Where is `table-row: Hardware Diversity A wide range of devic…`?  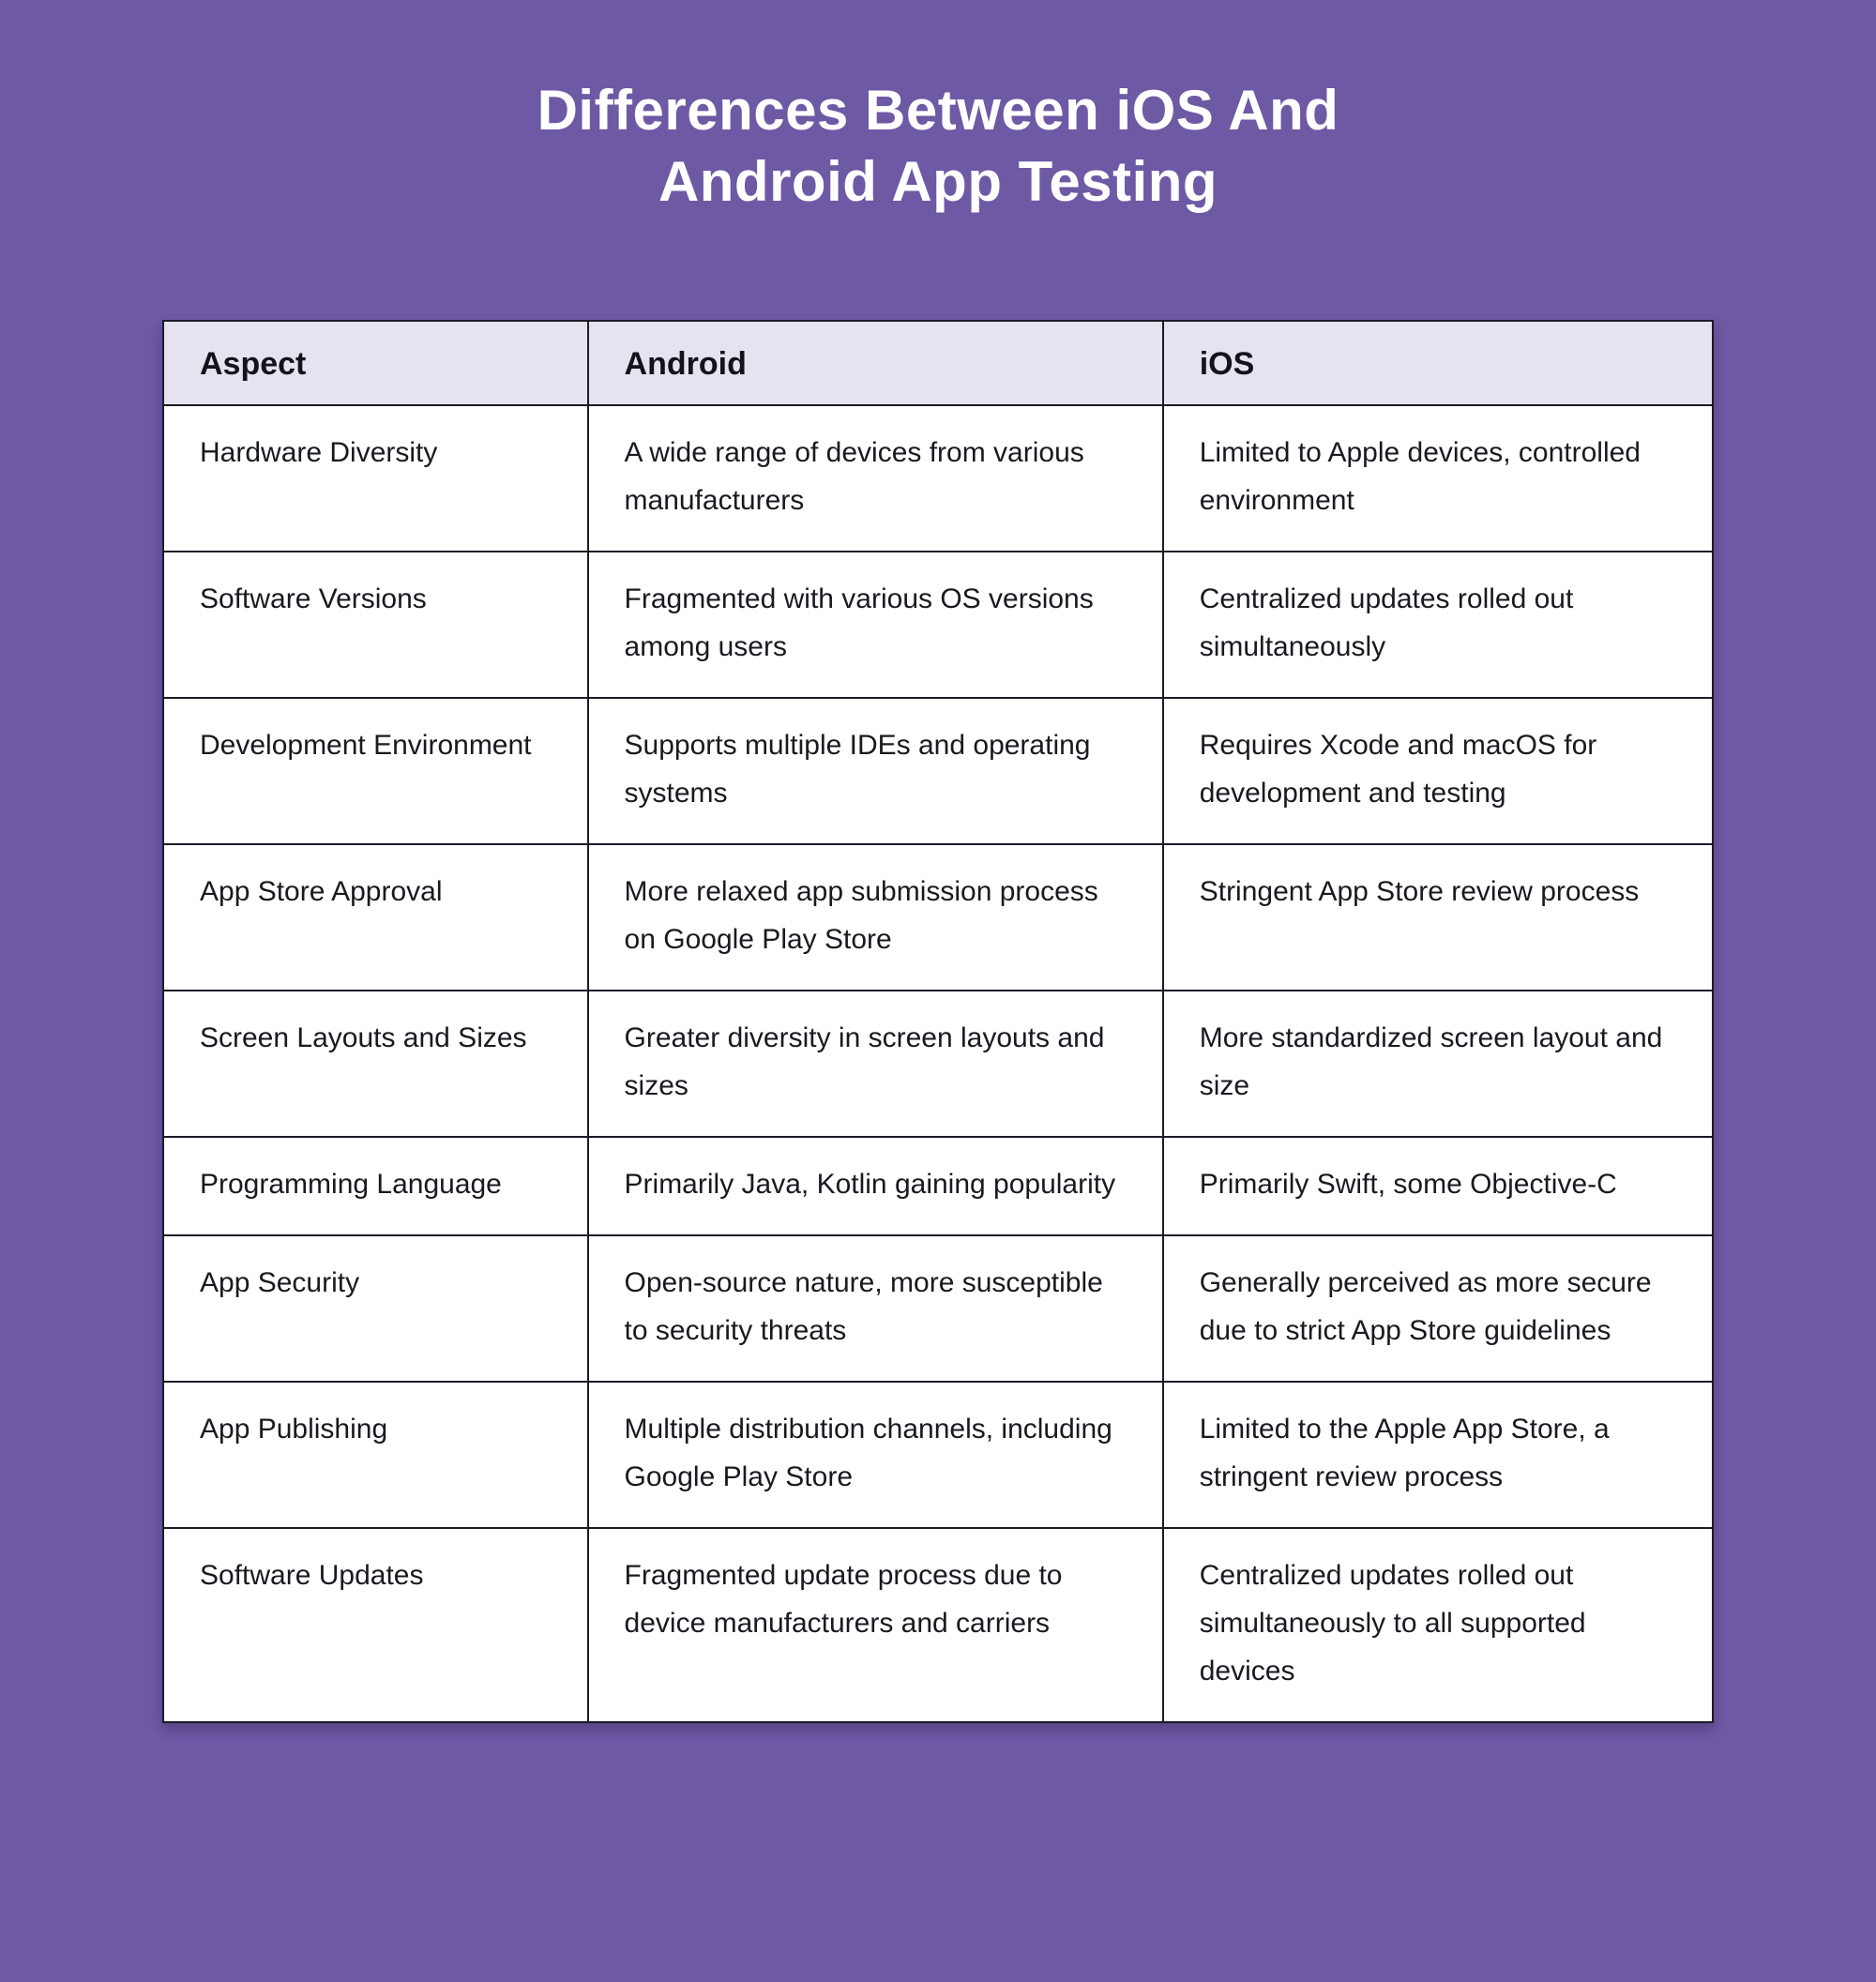
table-row: Hardware Diversity A wide range of devic… is located at coordinates (938, 477).